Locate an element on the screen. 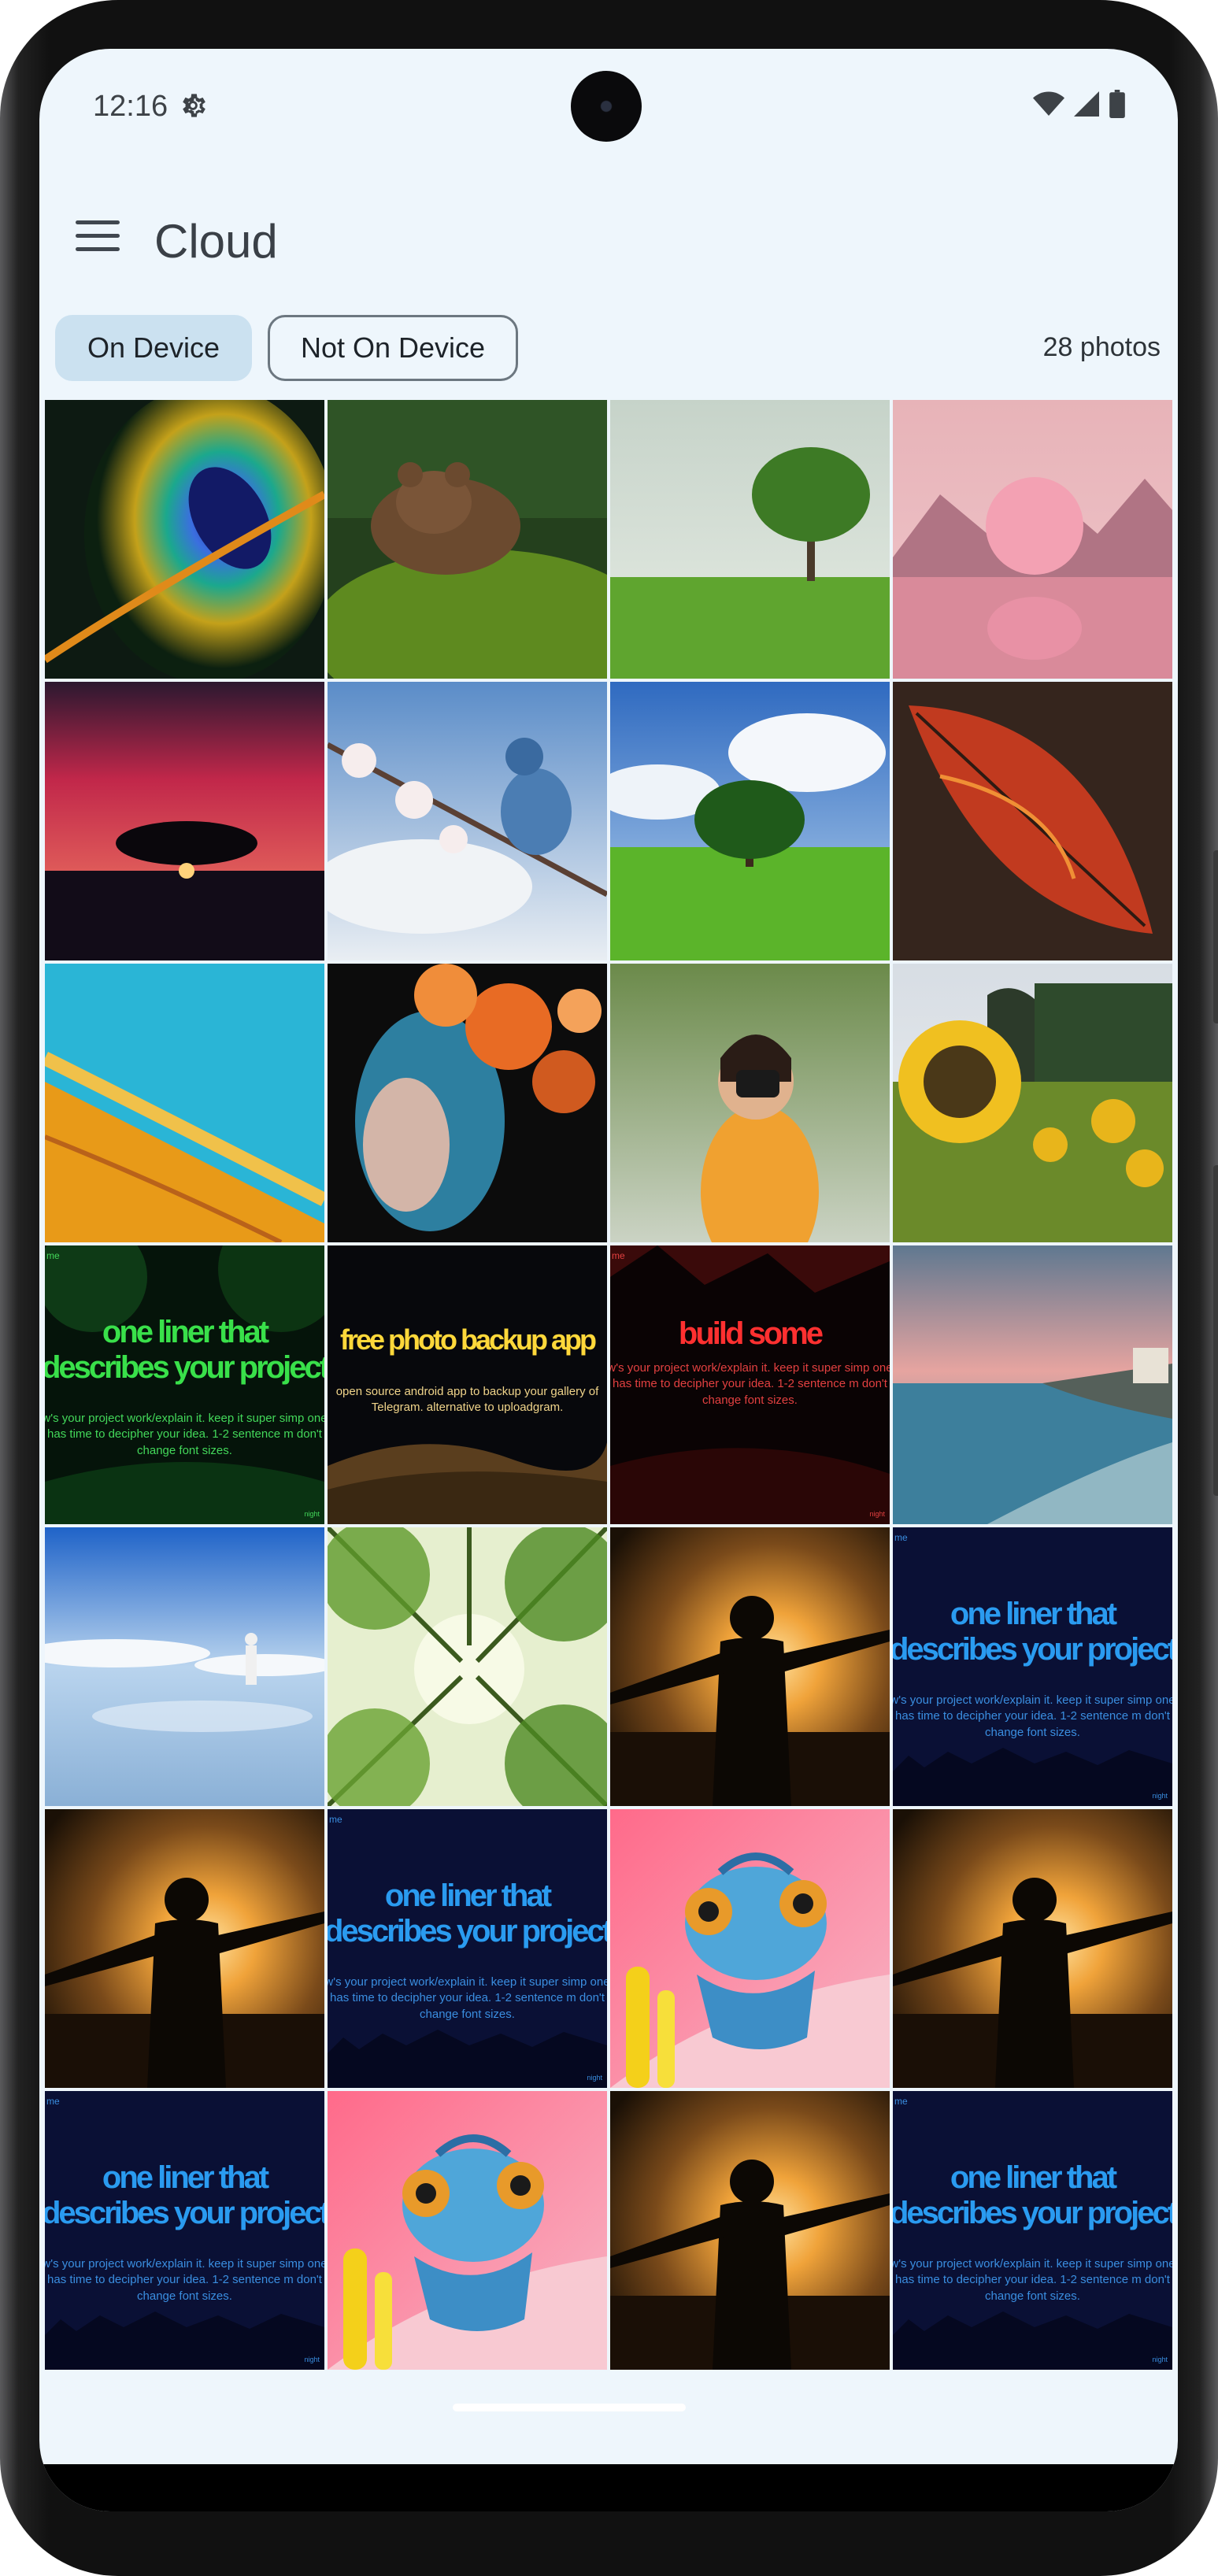  home-indicator is located at coordinates (569, 2407).